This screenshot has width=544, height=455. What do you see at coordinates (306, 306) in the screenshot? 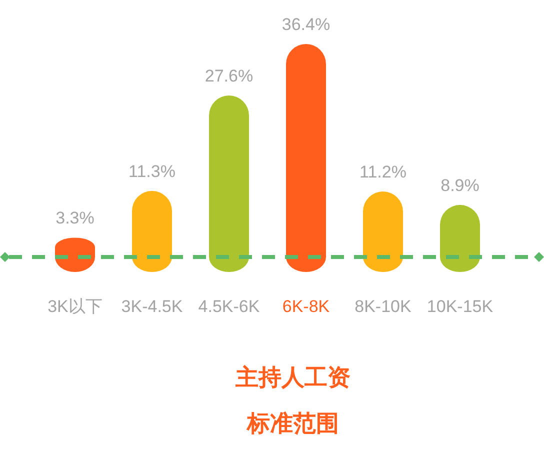
I see `x-tick-label: 6K-8K` at bounding box center [306, 306].